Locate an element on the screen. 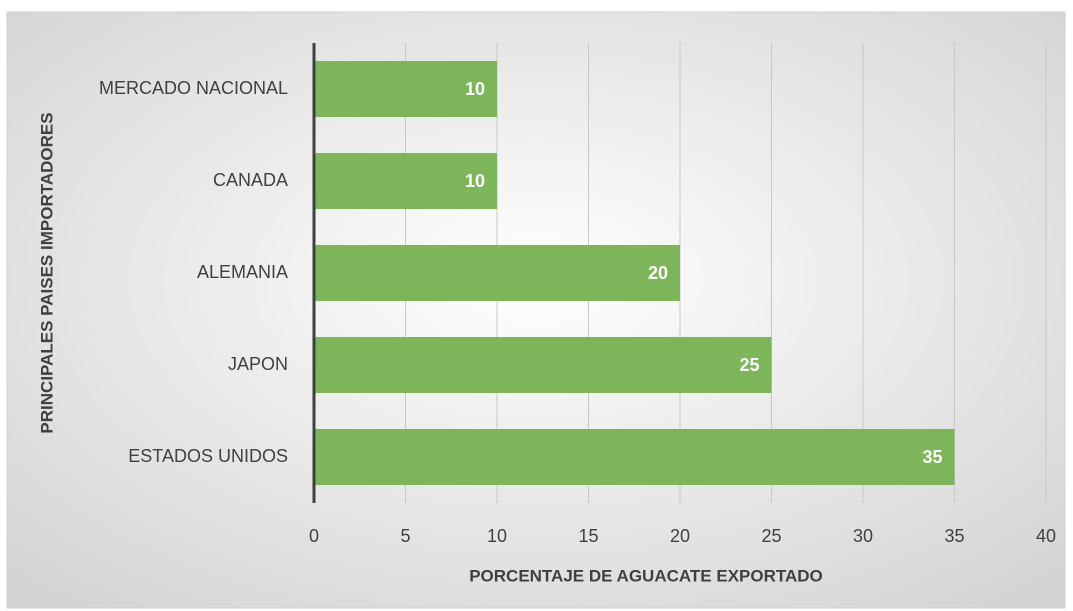 Image resolution: width=1073 pixels, height=611 pixels. x-tick-label: 0 is located at coordinates (314, 536).